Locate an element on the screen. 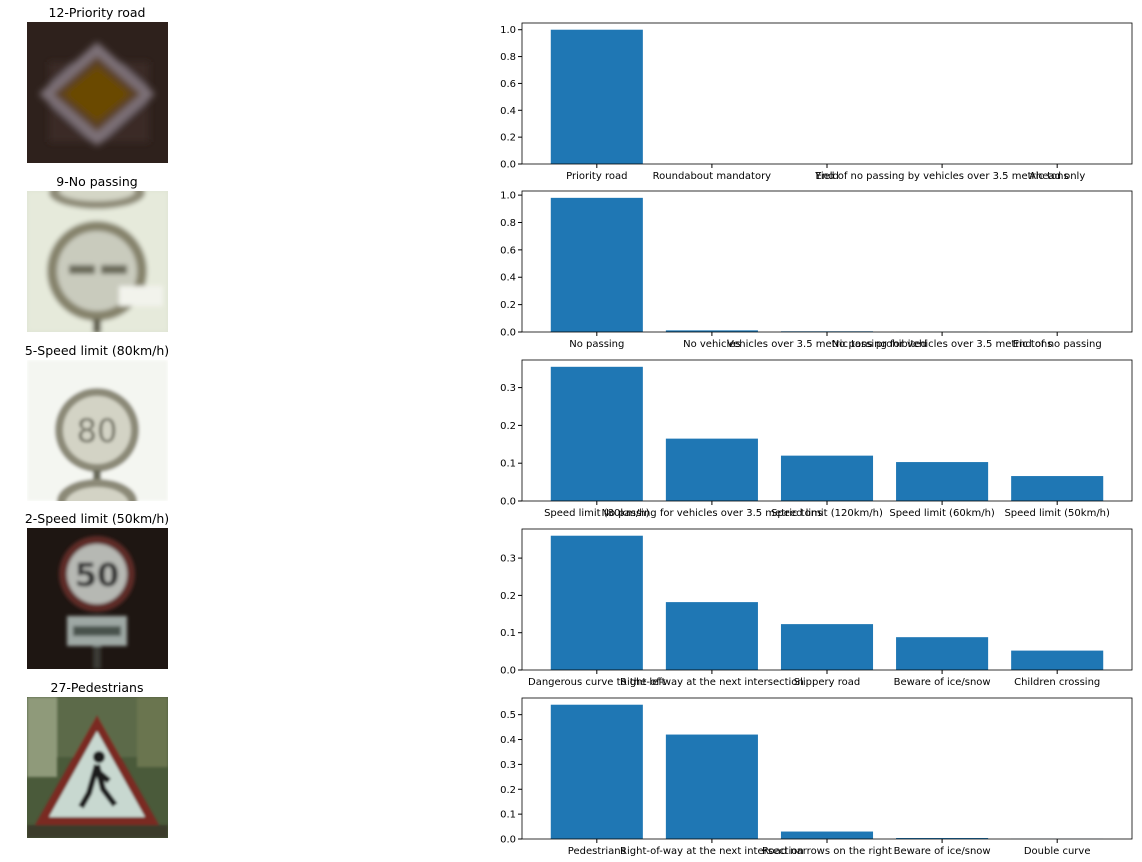 This screenshot has width=1142, height=862. speed-limit-80-sign-icon: 80 is located at coordinates (97, 430).